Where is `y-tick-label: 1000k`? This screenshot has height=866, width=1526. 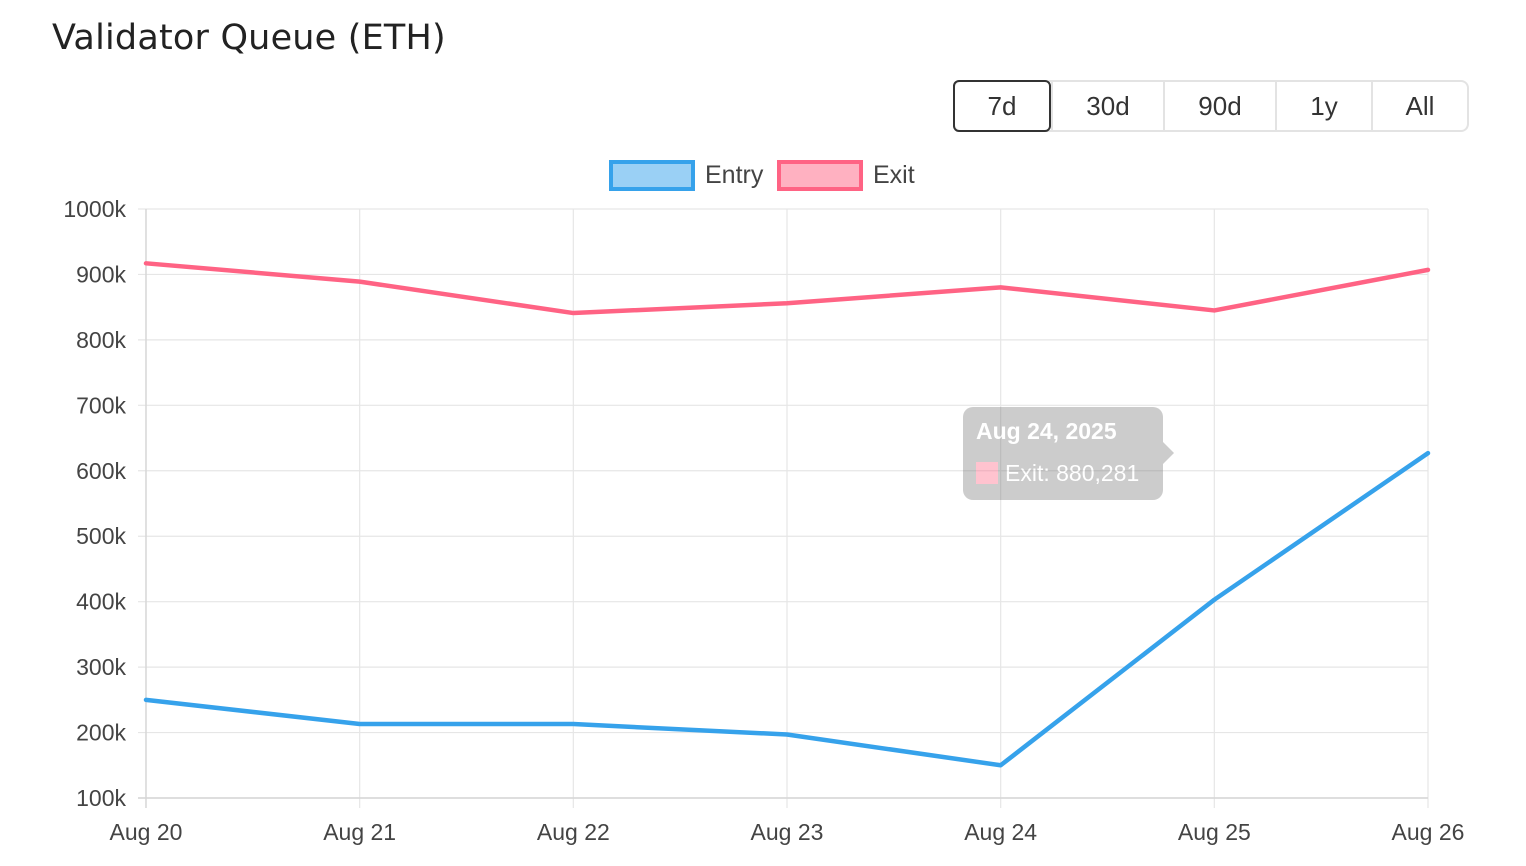
y-tick-label: 1000k is located at coordinates (94, 209).